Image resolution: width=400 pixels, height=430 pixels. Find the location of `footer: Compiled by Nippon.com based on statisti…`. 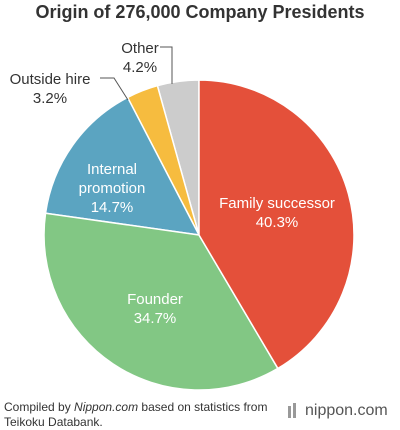

footer: Compiled by Nippon.com based on statisti… is located at coordinates (139, 415).